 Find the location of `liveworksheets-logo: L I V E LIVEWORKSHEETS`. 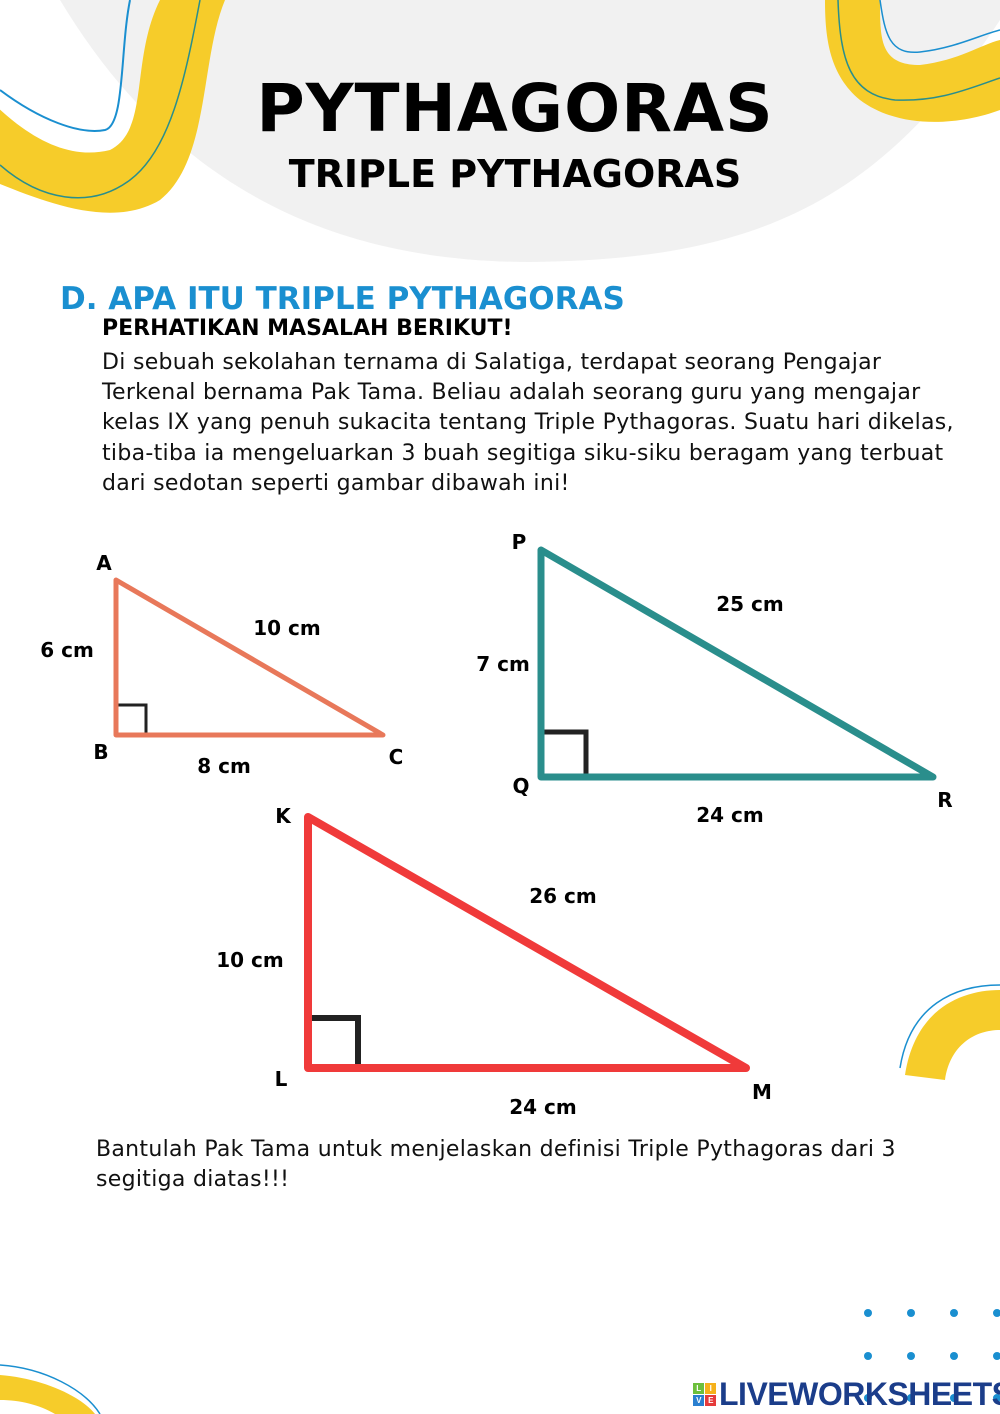

liveworksheets-logo: L I V E LIVEWORKSHEETS is located at coordinates (846, 1394).